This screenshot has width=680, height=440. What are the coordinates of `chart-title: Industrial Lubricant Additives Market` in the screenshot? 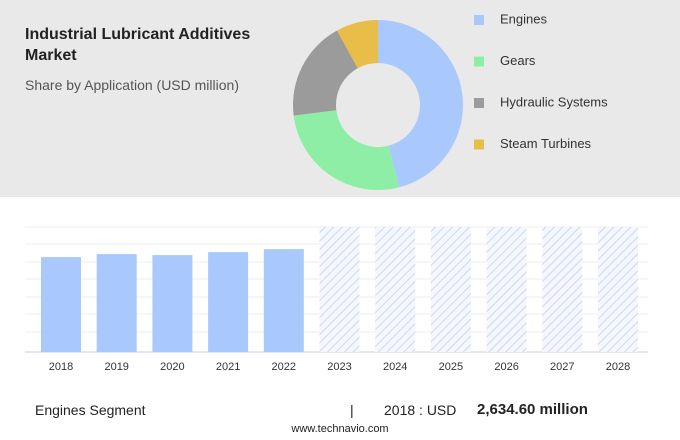 It's located at (138, 45).